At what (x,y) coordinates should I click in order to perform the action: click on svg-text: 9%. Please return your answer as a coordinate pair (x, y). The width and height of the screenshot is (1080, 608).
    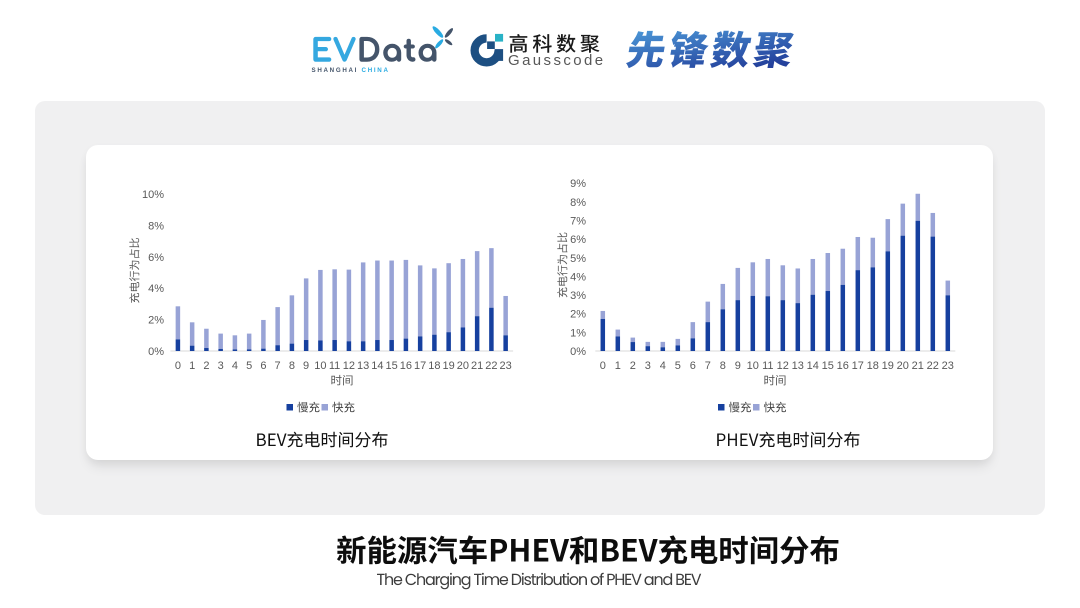
    Looking at the image, I should click on (578, 184).